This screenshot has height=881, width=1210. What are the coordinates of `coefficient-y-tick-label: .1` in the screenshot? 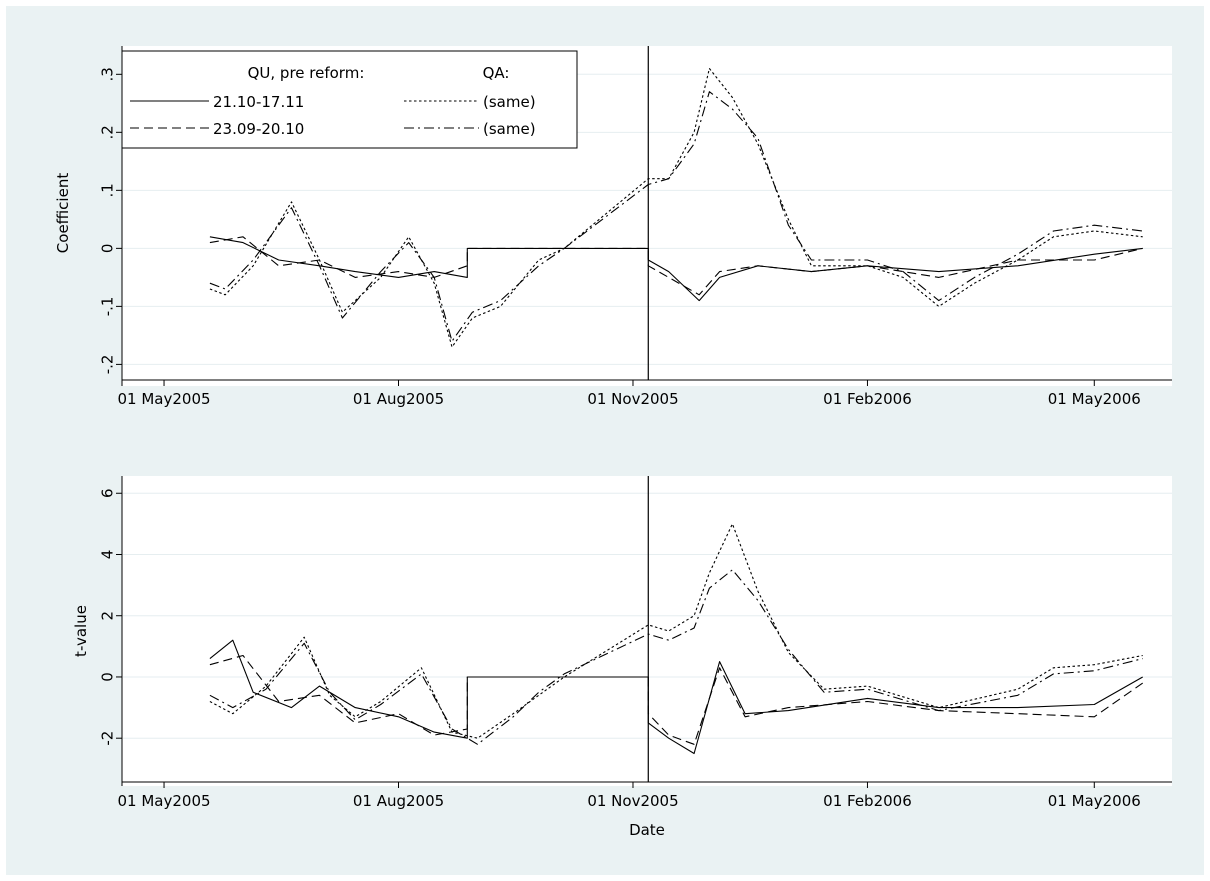 It's located at (108, 190).